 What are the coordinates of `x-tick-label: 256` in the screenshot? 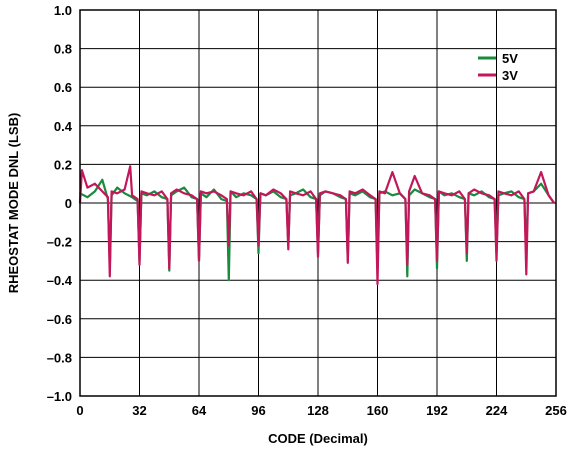 It's located at (556, 410).